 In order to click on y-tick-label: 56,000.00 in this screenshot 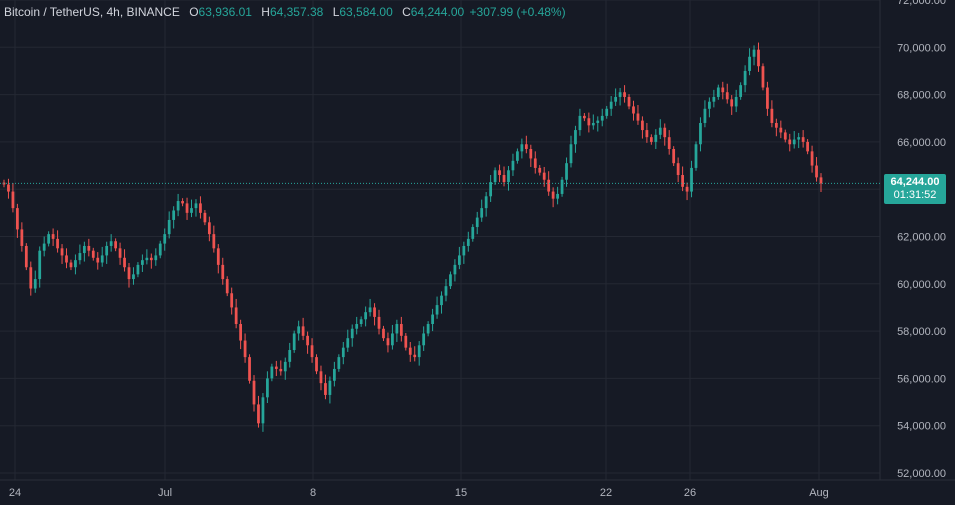, I will do `click(921, 379)`.